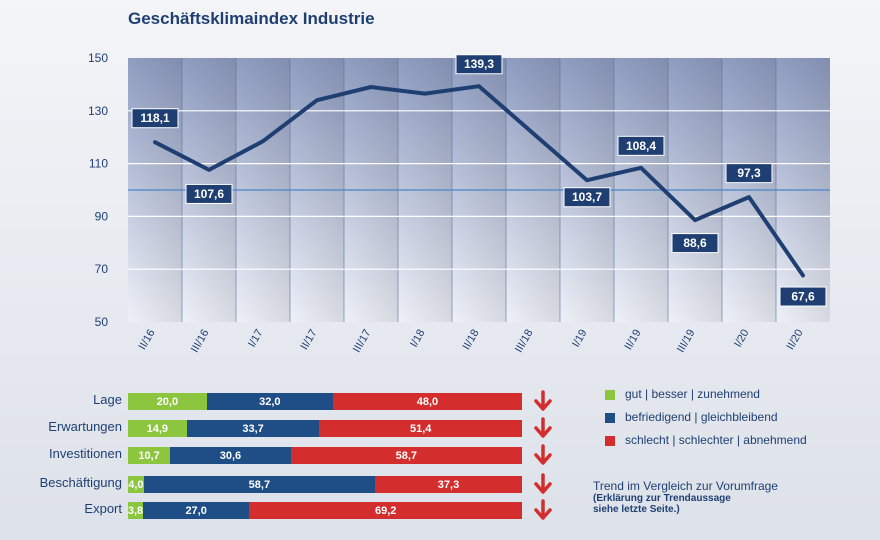 This screenshot has height=540, width=880. I want to click on bar-row: Investitionen 10,7 30,6 58,7, so click(280, 455).